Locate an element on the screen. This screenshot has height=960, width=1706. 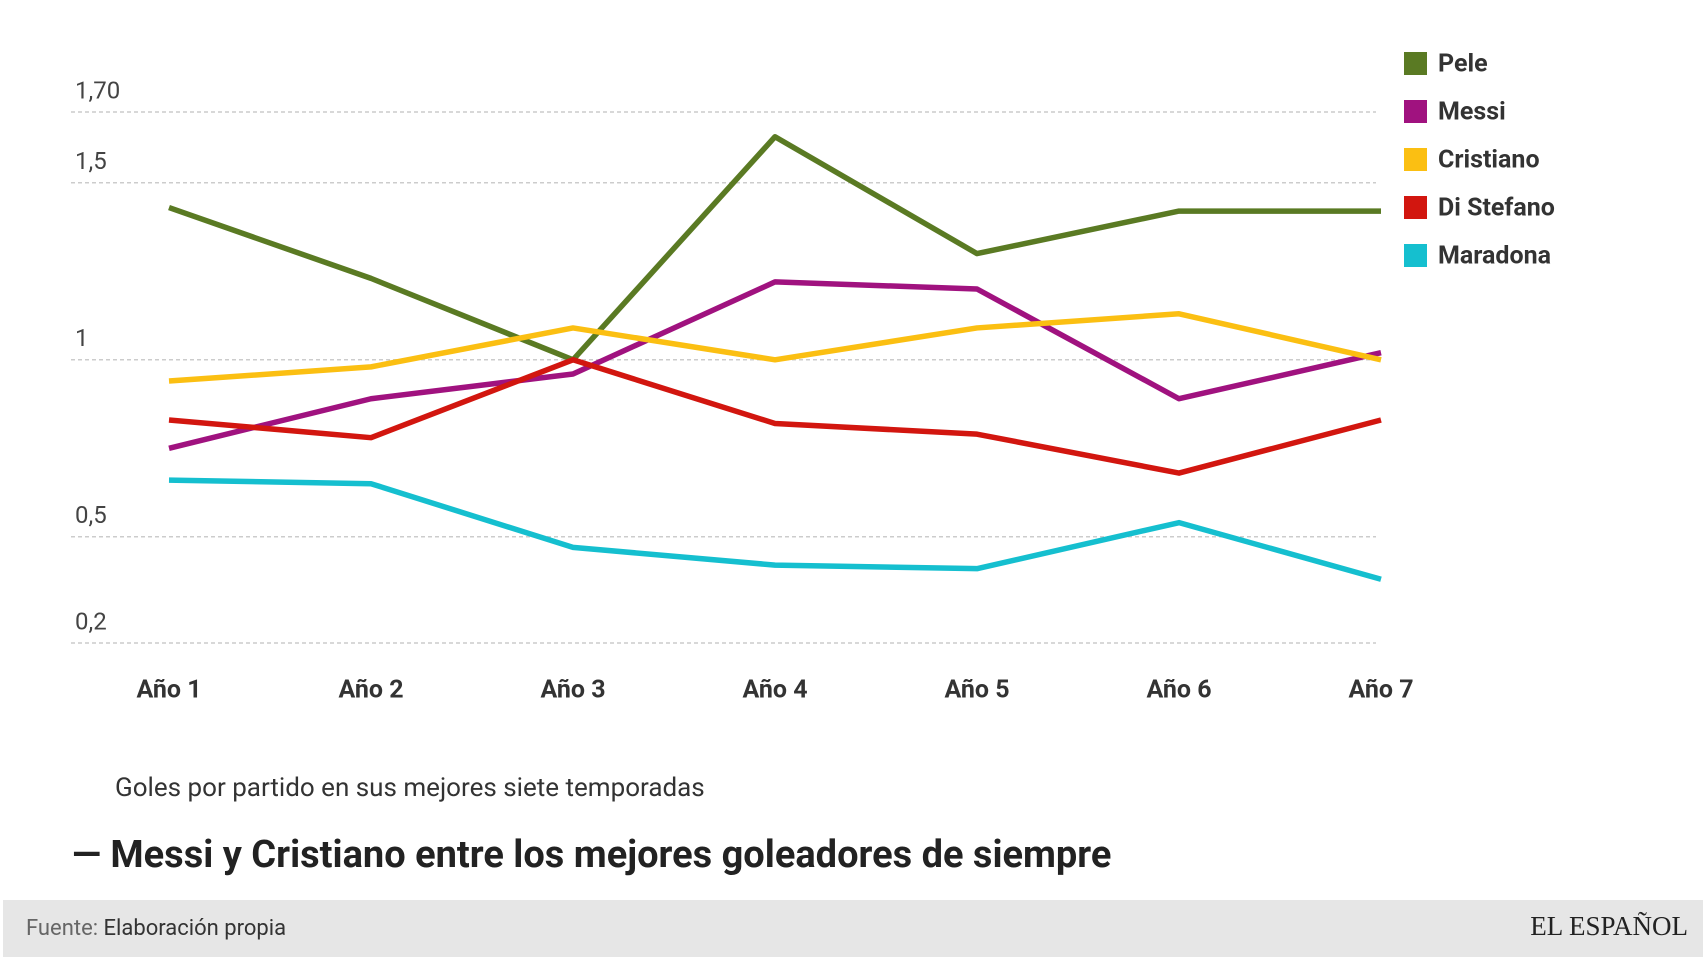
legend-label: Di Stefano is located at coordinates (1496, 208).